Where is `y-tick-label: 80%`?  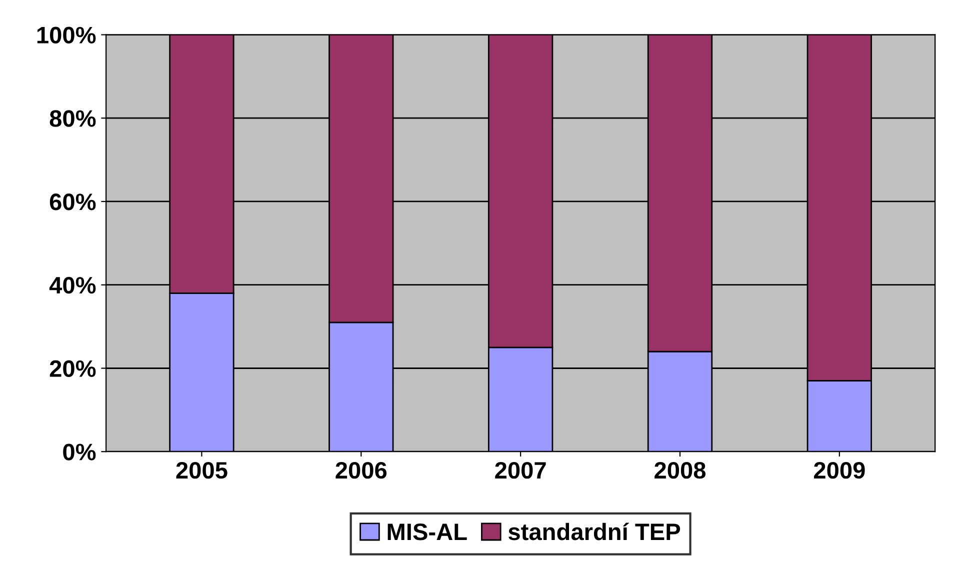
y-tick-label: 80% is located at coordinates (73, 118).